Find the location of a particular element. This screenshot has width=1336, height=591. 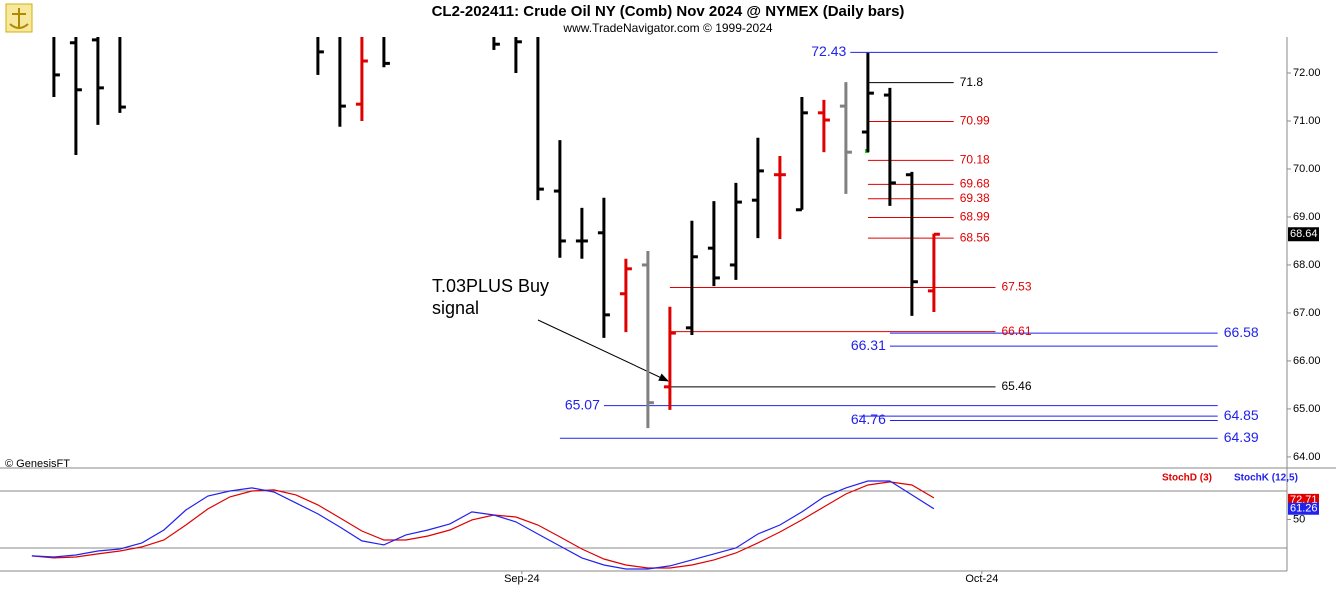

level-label: 64.85 is located at coordinates (1241, 415).